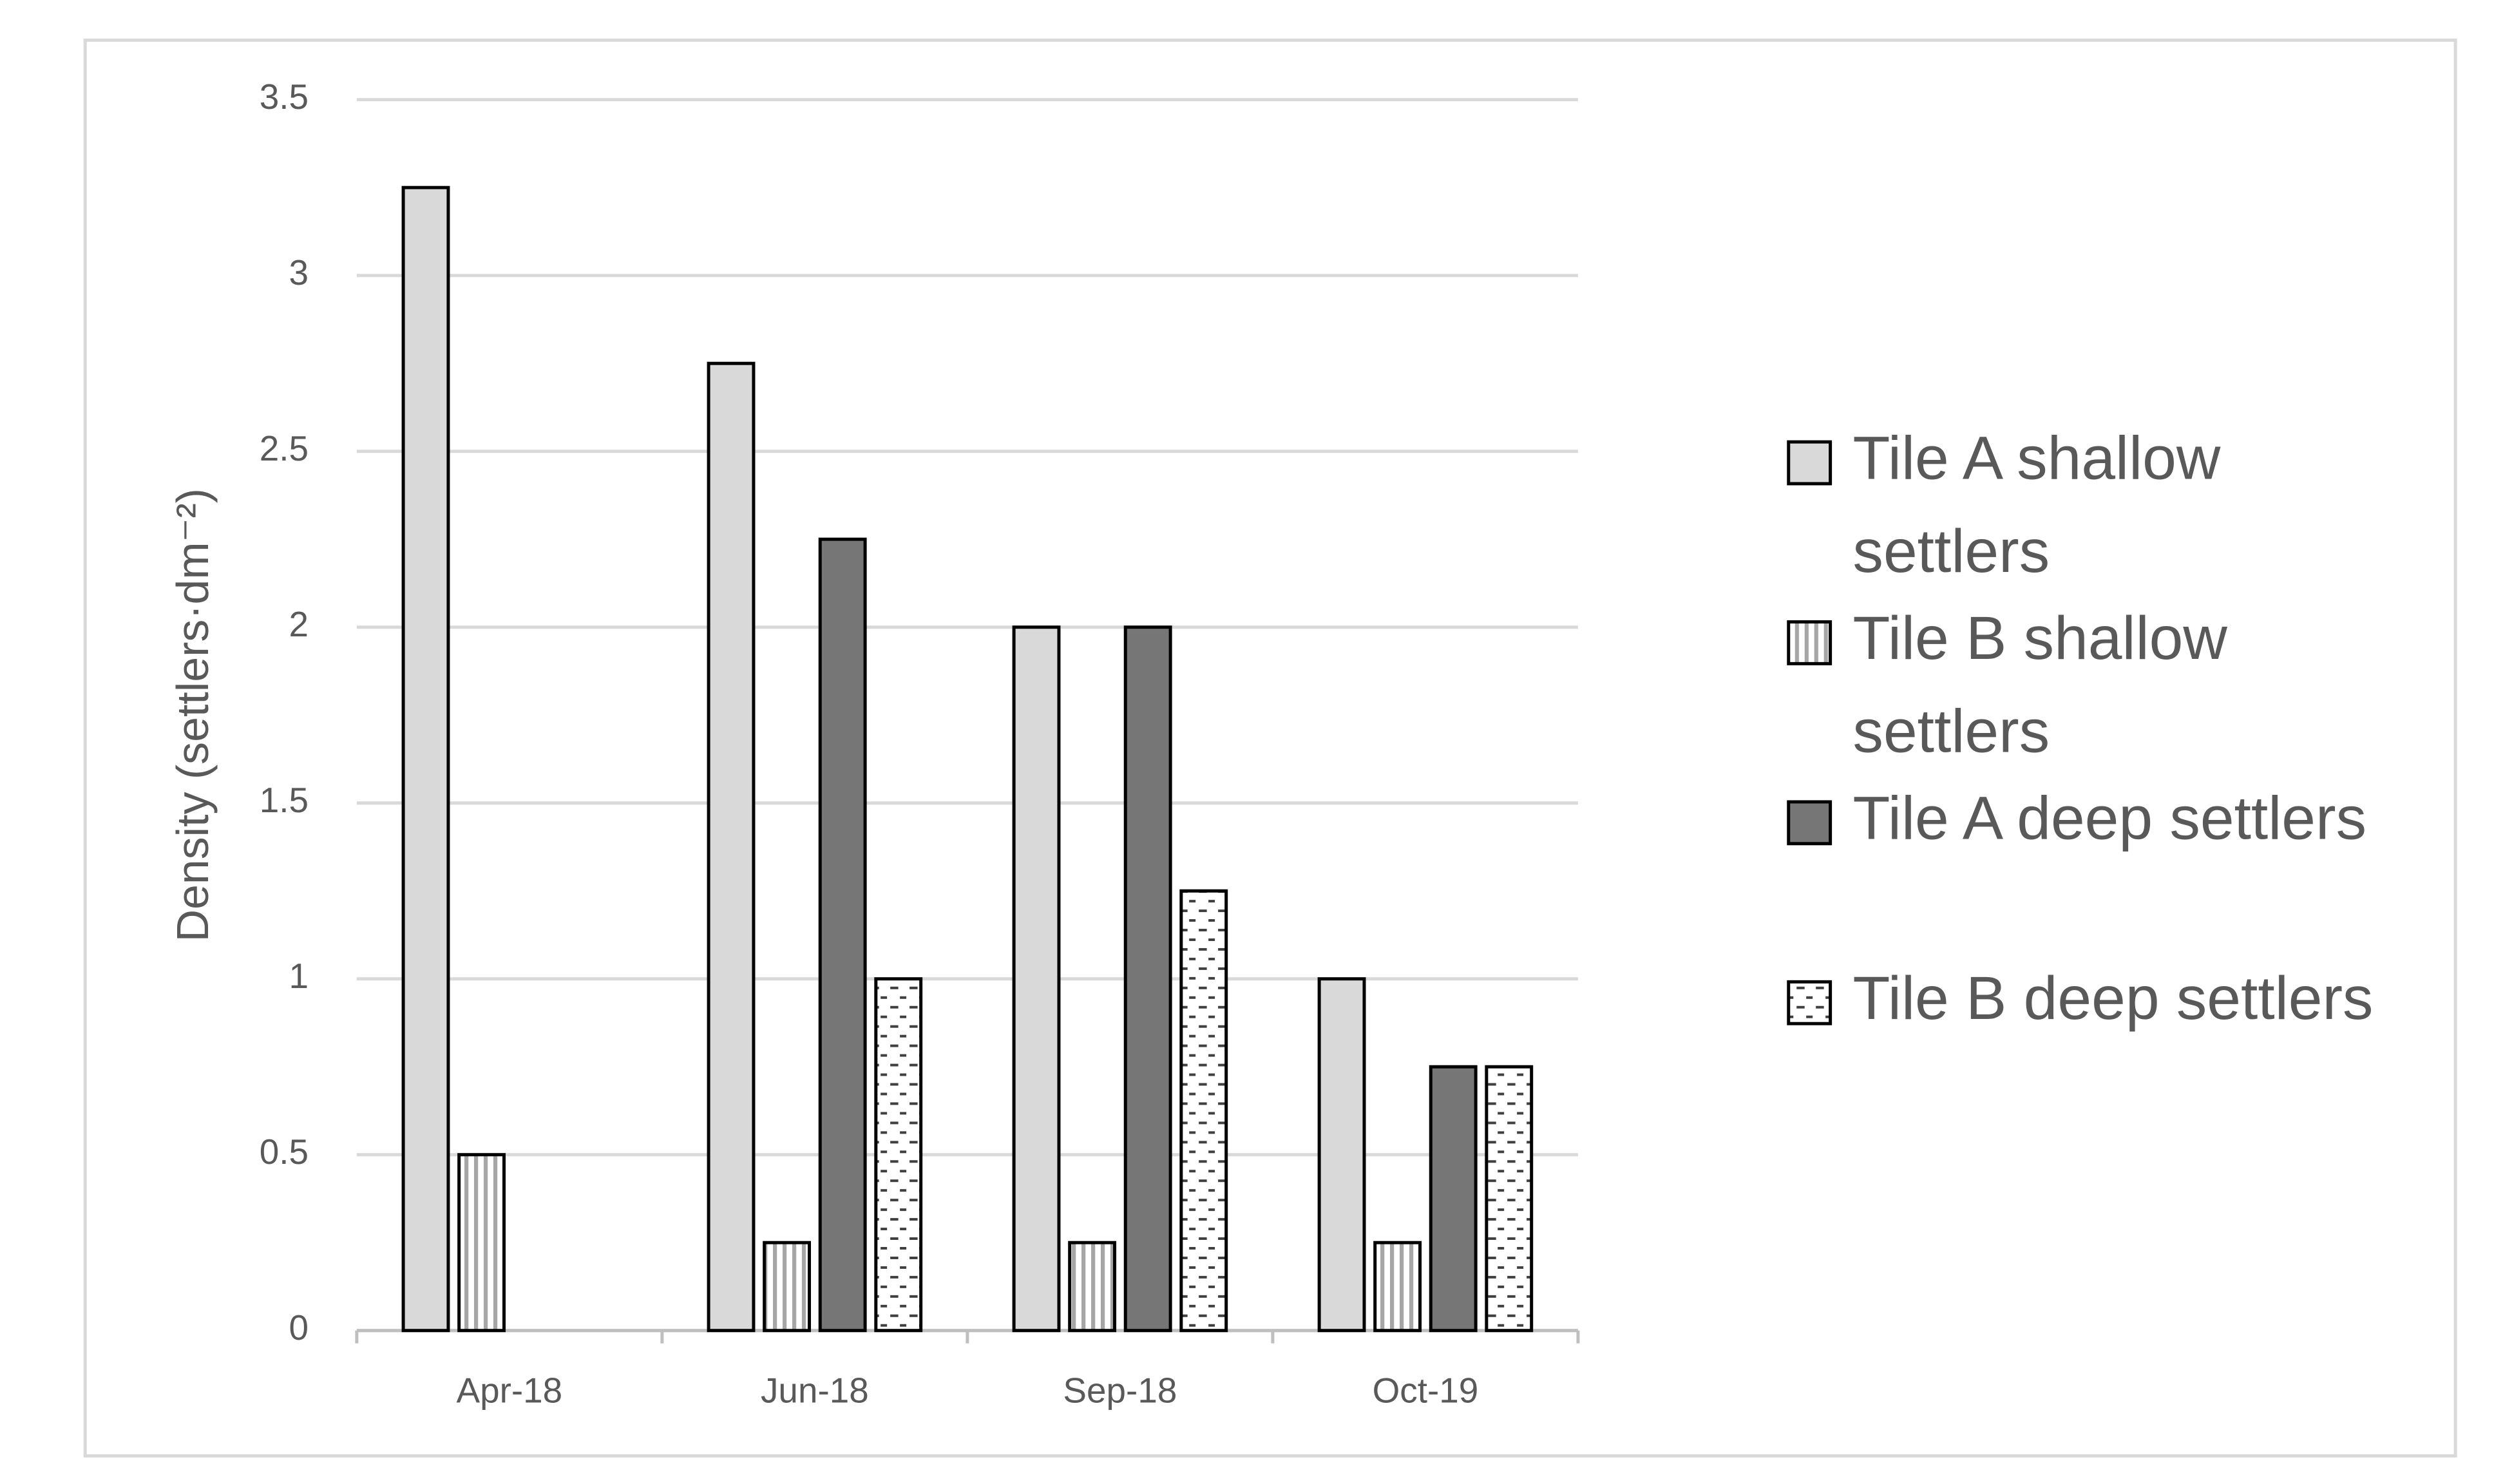  What do you see at coordinates (284, 448) in the screenshot?
I see `y-tick-label: 2.5` at bounding box center [284, 448].